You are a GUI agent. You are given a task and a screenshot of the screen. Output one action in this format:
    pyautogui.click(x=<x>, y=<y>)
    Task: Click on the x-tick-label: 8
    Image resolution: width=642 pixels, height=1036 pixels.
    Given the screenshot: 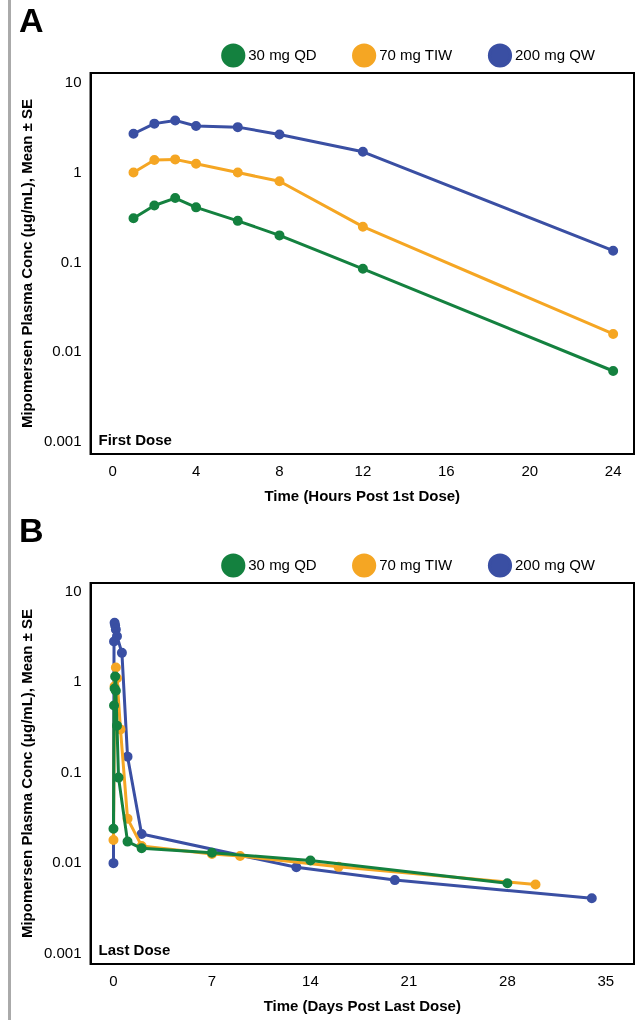 What is the action you would take?
    pyautogui.click(x=279, y=471)
    